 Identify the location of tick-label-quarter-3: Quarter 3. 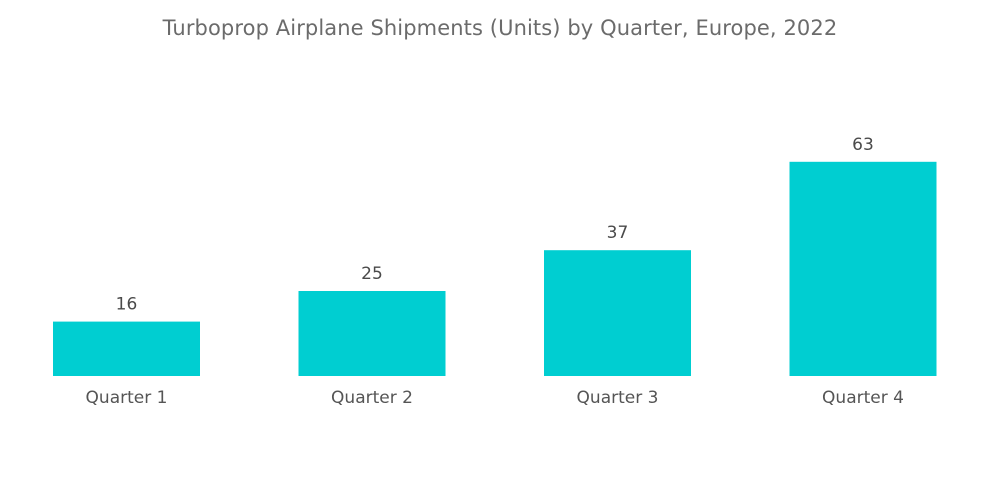
(618, 398).